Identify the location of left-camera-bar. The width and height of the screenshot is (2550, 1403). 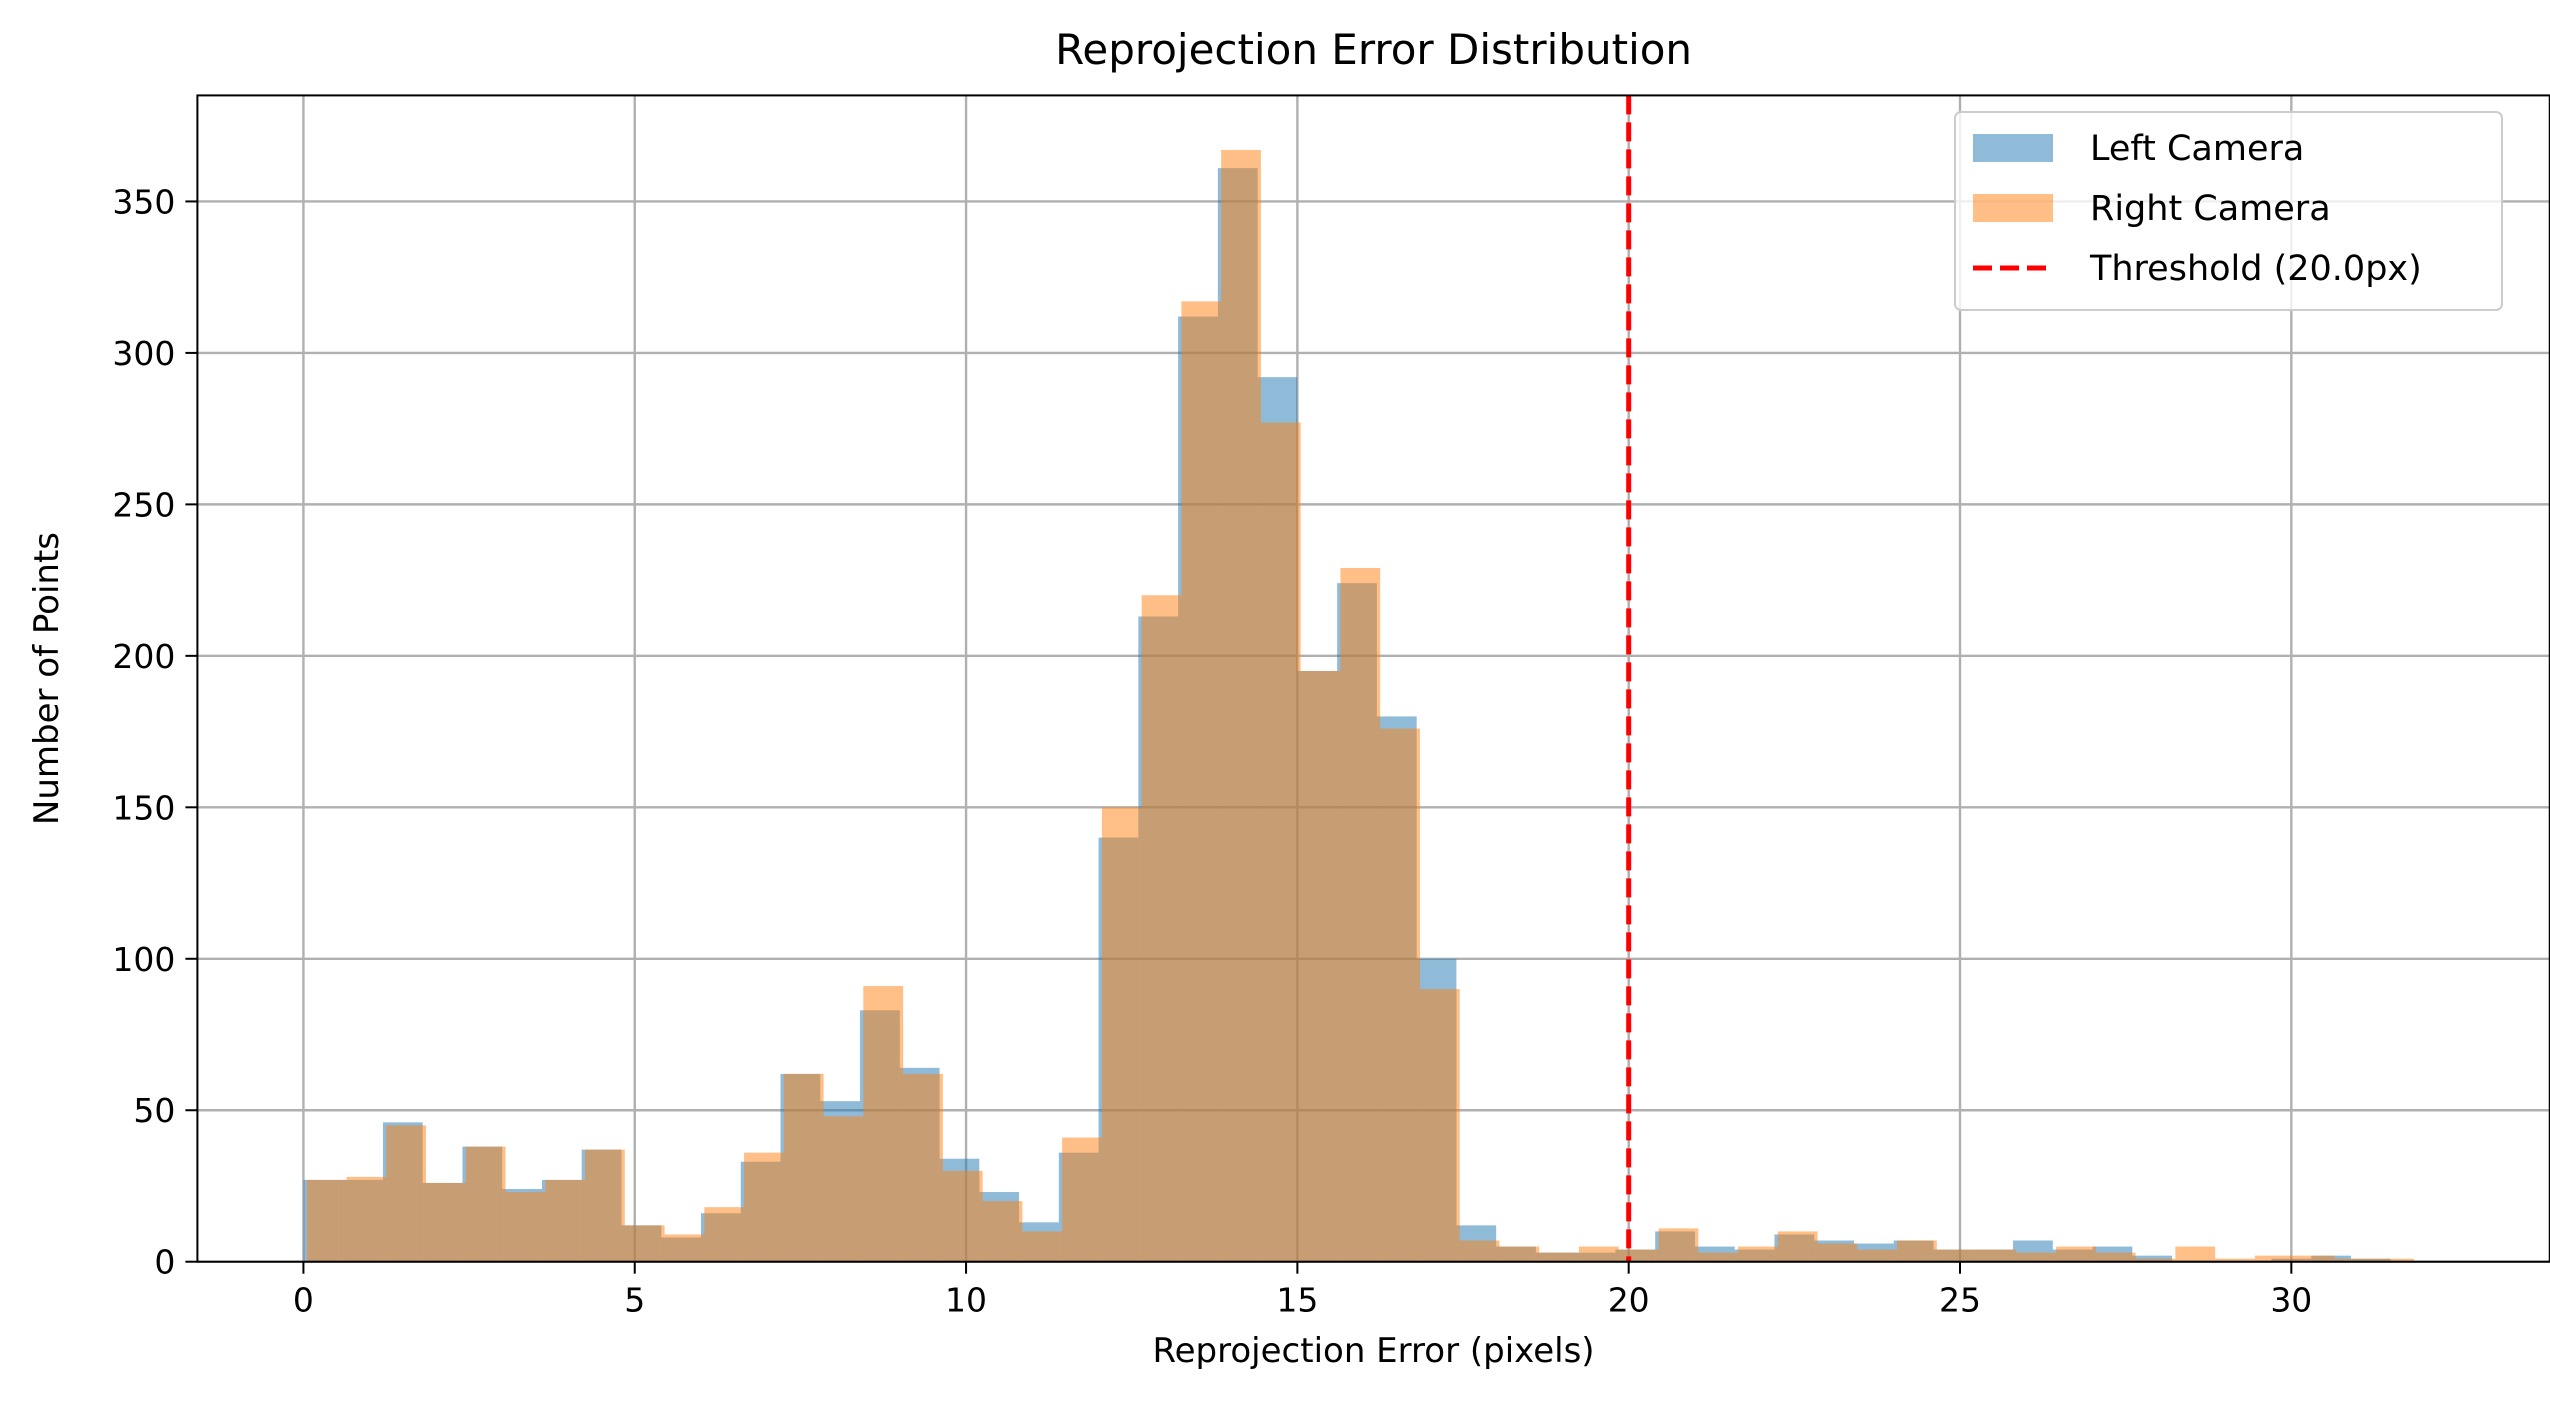
(2152, 1258).